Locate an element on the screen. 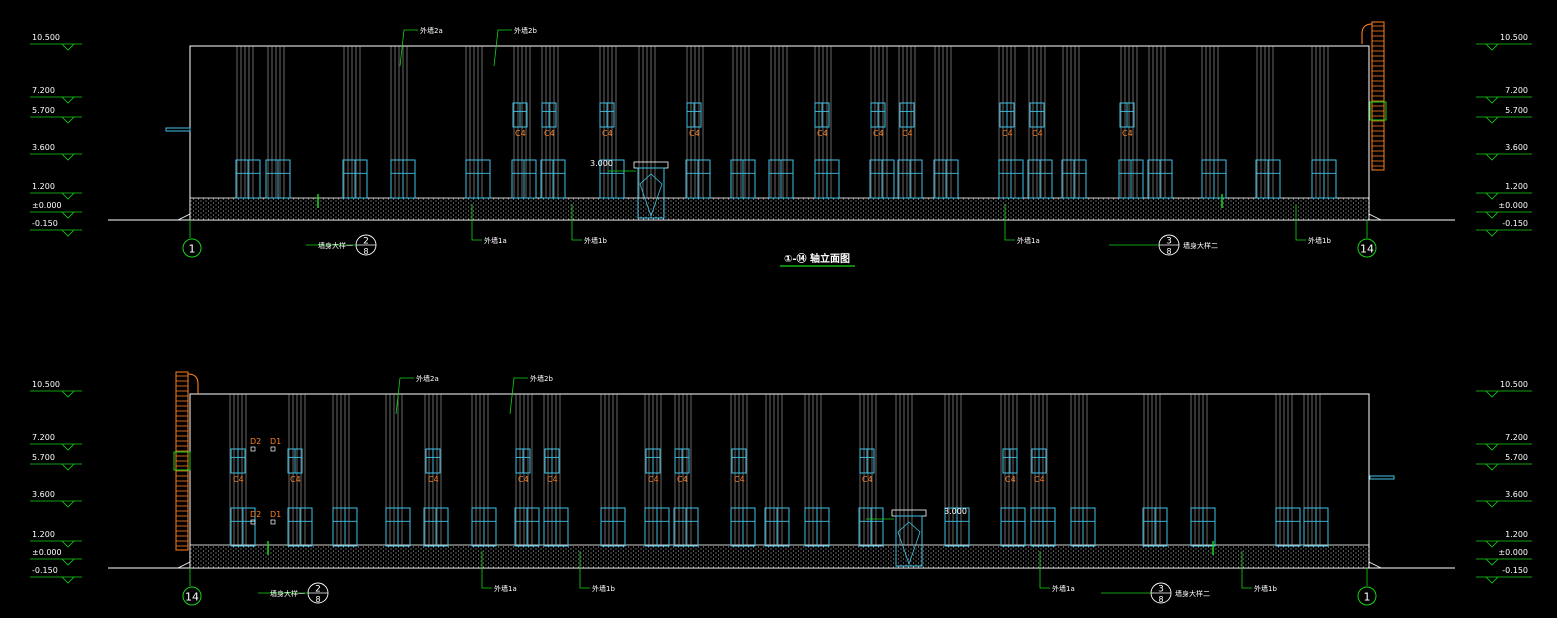 The image size is (1557, 618). drawing-title-group: ①-⑭ 轴立面图 is located at coordinates (817, 259).